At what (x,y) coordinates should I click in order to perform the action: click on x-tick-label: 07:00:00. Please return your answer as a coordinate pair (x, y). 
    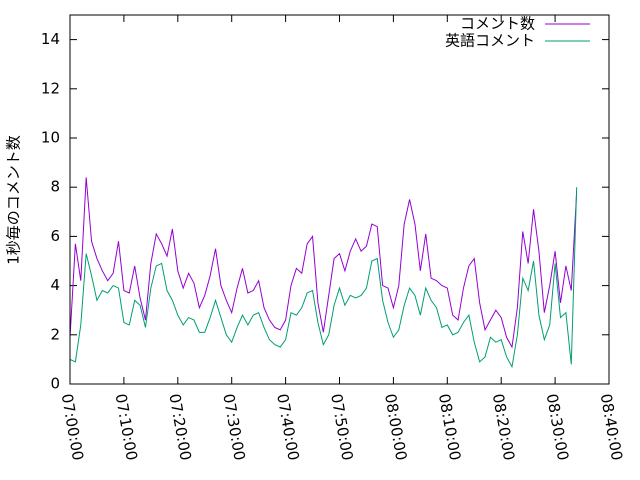
    Looking at the image, I should click on (72, 426).